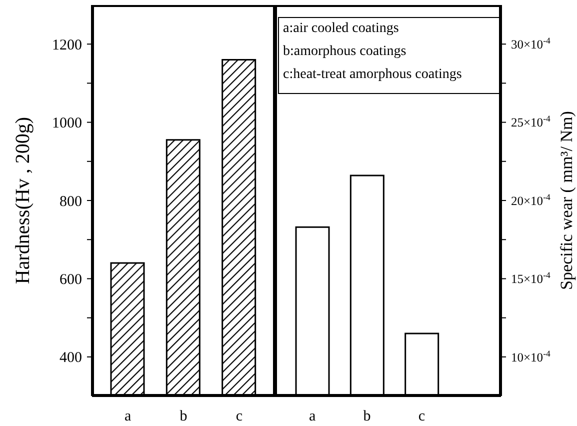 The height and width of the screenshot is (426, 577). I want to click on y-tick-label: 1000, so click(67, 124).